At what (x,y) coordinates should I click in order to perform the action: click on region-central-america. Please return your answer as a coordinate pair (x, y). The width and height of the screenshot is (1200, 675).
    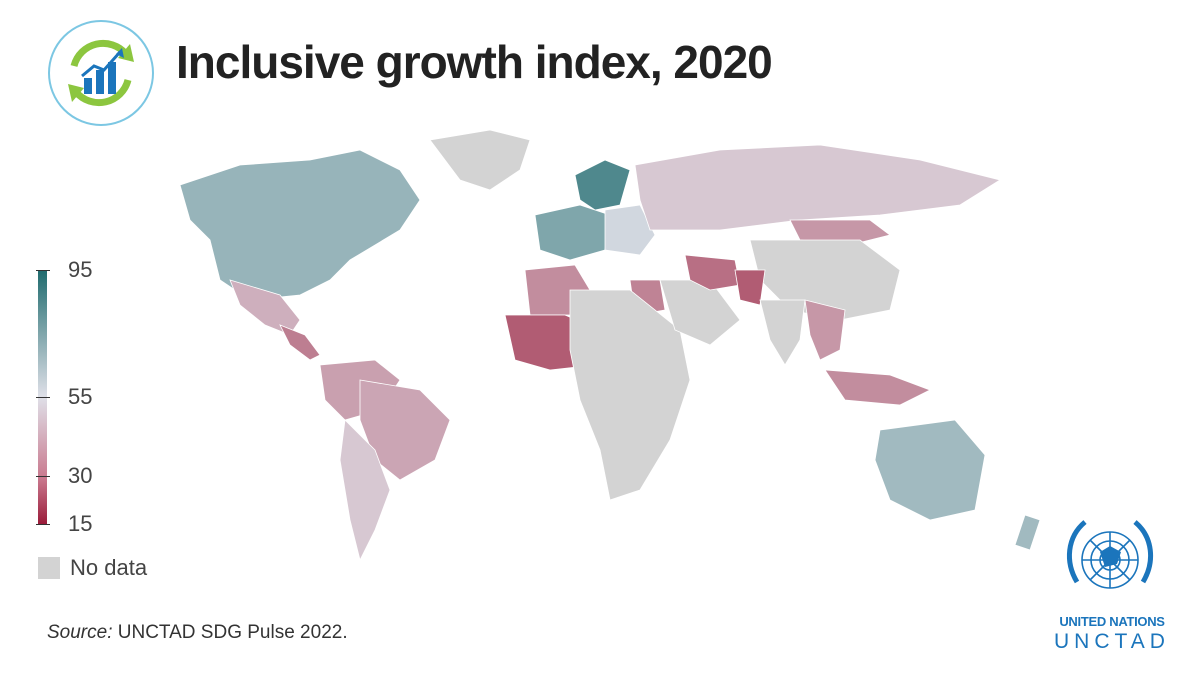
    Looking at the image, I should click on (300, 342).